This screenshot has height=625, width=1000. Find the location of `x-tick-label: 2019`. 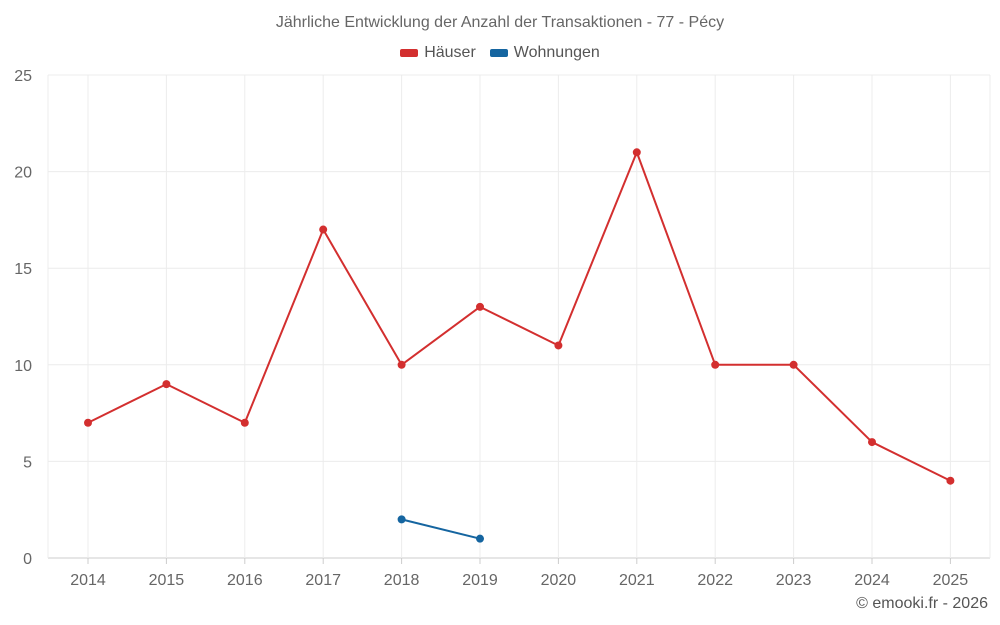

x-tick-label: 2019 is located at coordinates (480, 580).